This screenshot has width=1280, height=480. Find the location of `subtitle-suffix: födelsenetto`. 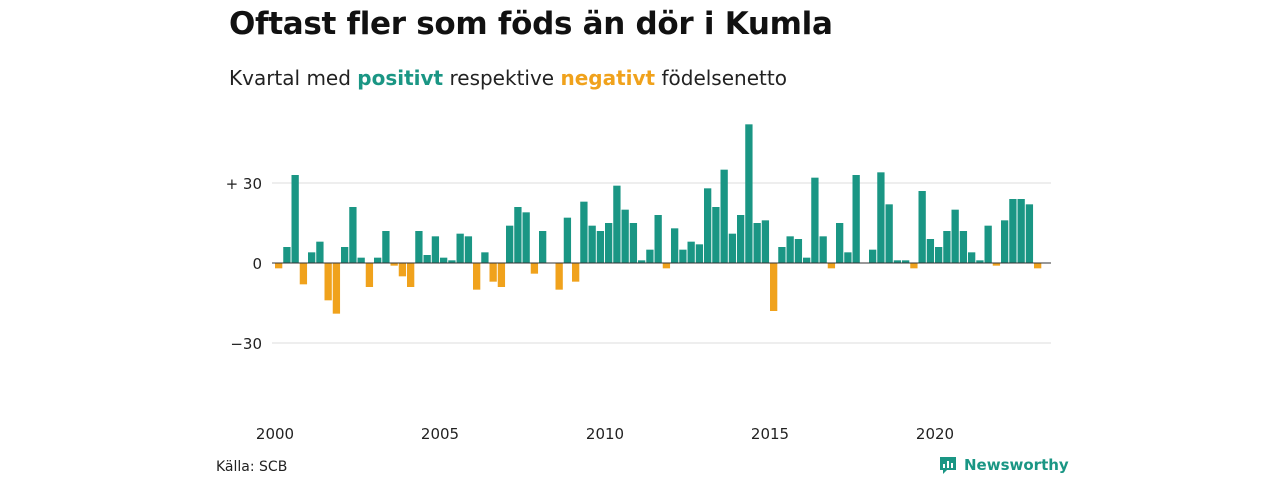

subtitle-suffix: födelsenetto is located at coordinates (721, 78).